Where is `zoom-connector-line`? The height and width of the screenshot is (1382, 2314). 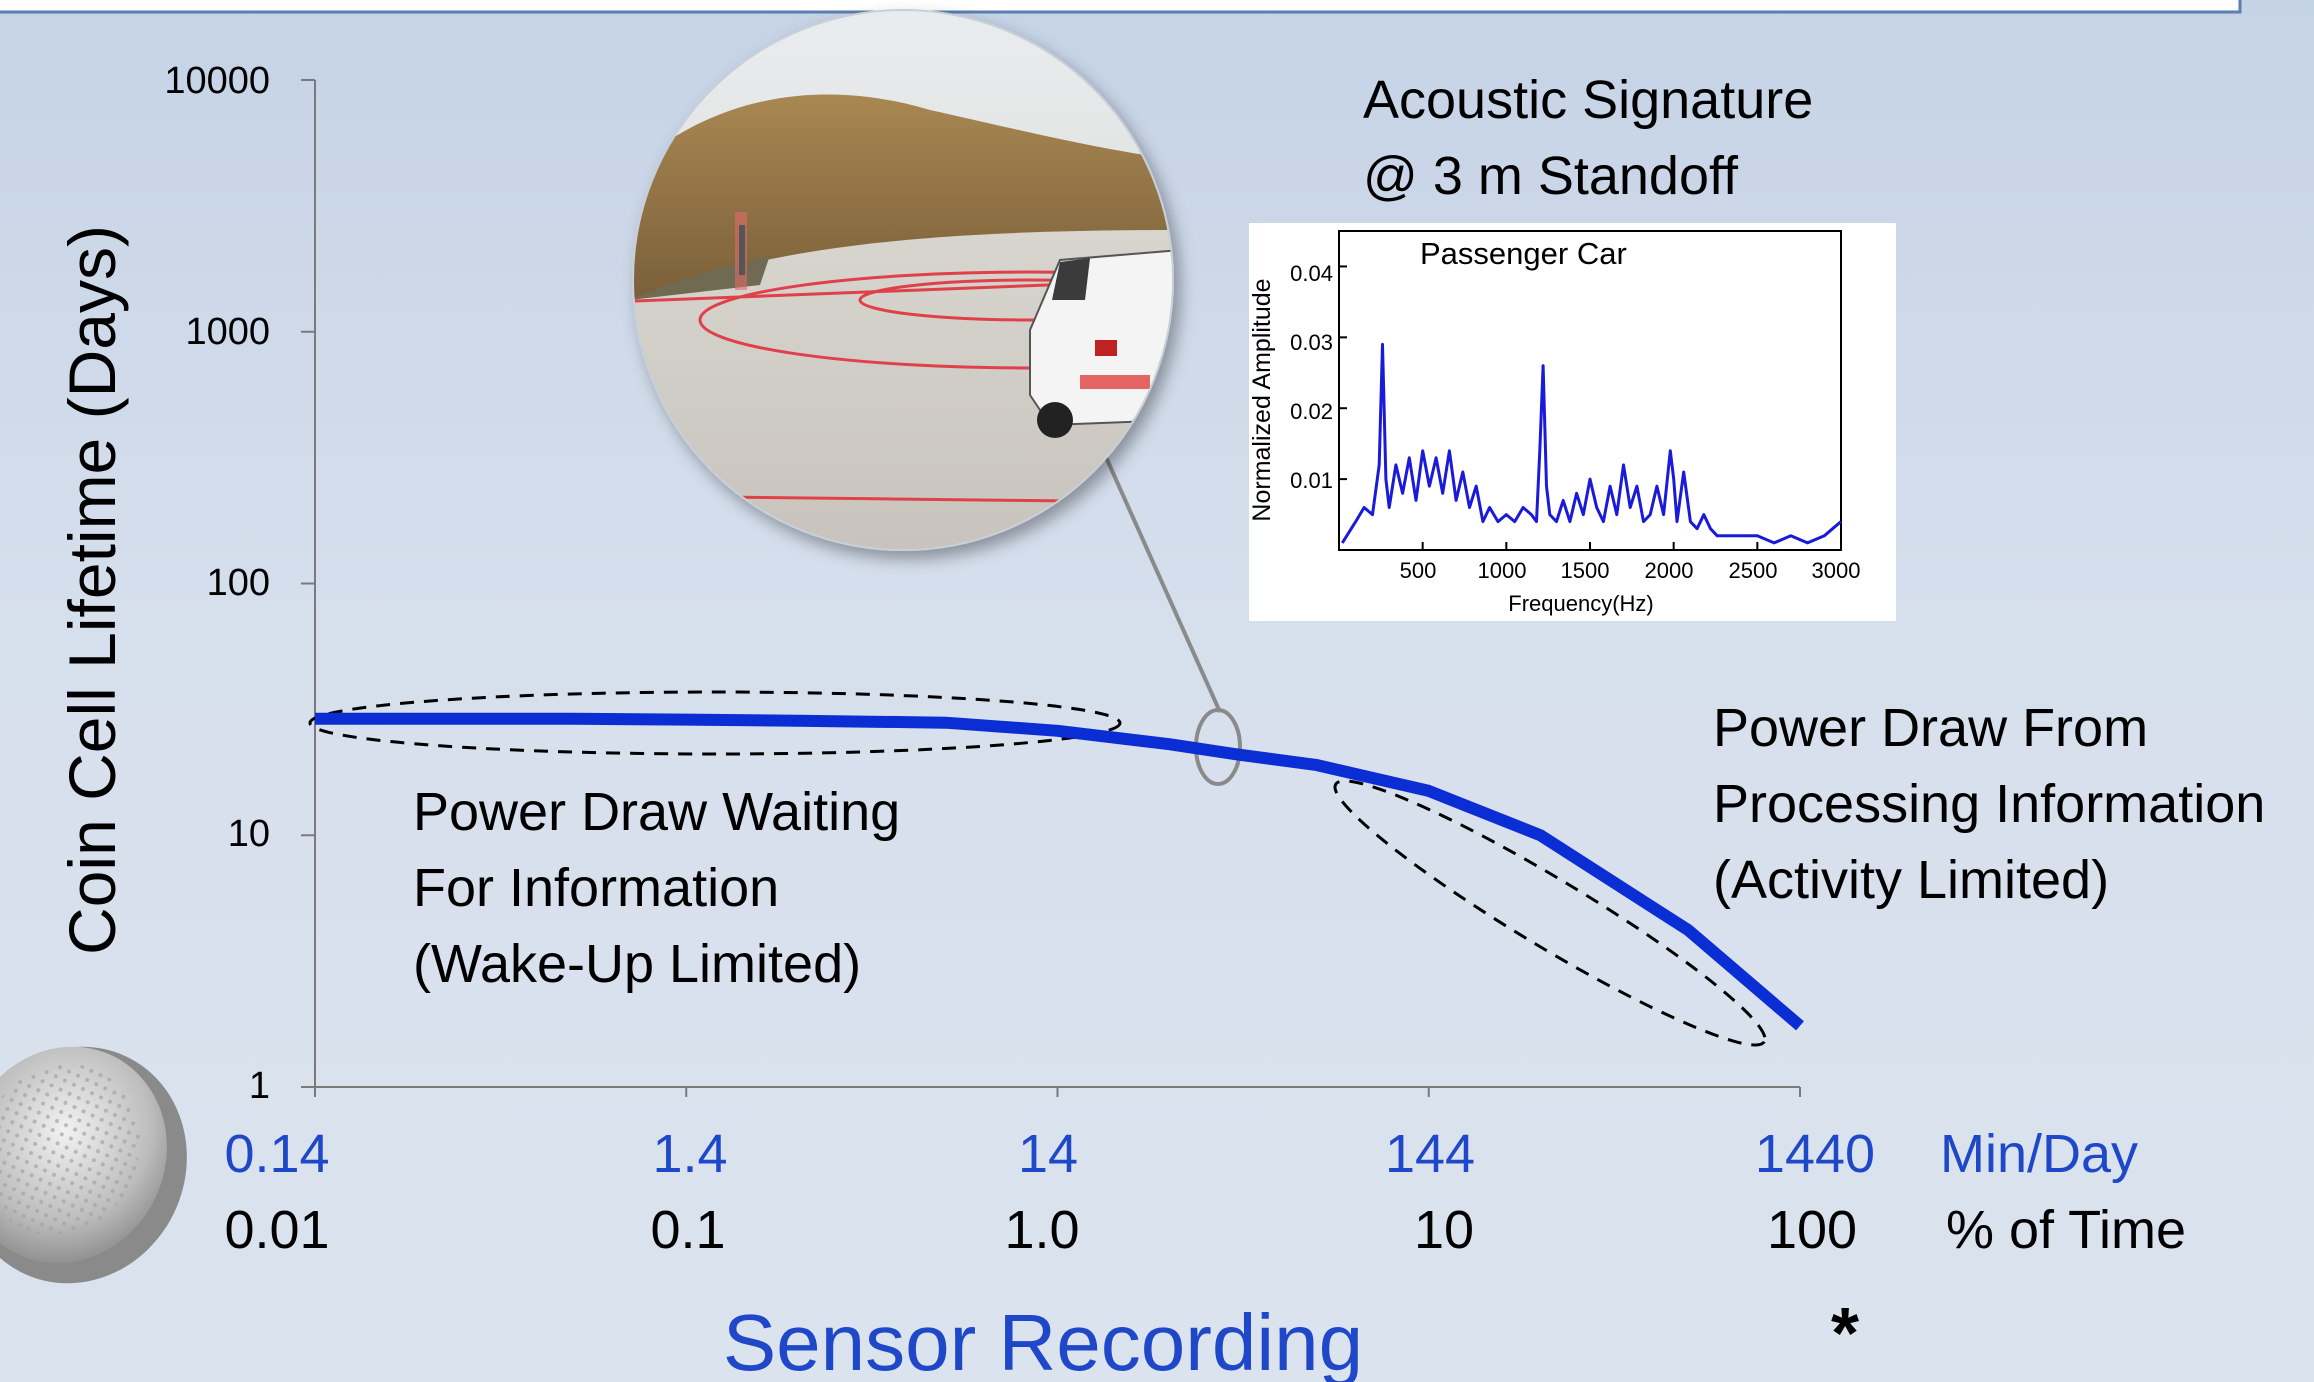 zoom-connector-line is located at coordinates (1162, 583).